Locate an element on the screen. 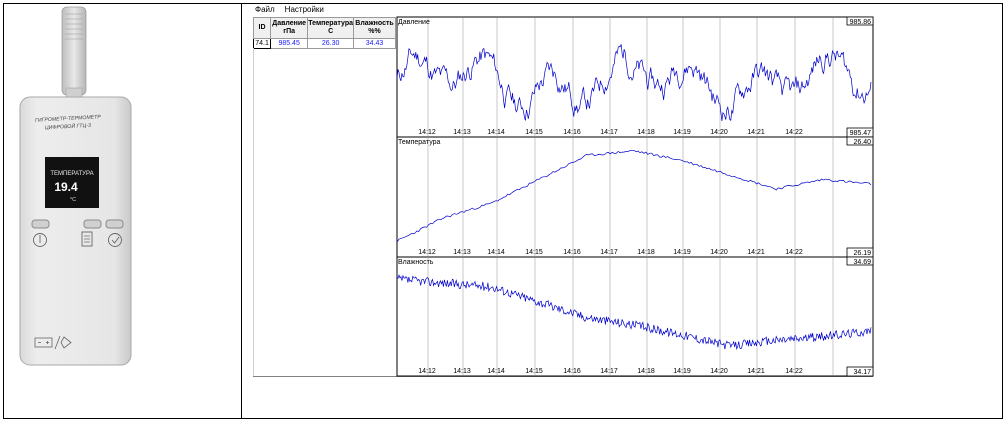  cell-pressure: 985.45 is located at coordinates (289, 43).